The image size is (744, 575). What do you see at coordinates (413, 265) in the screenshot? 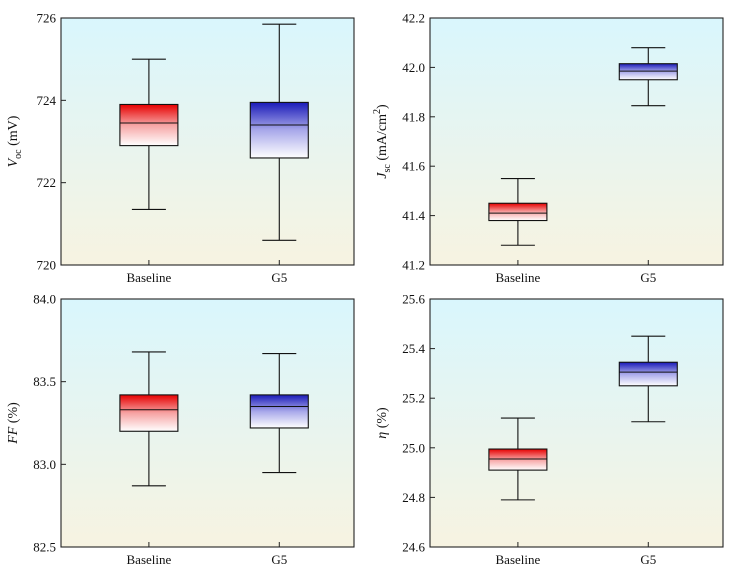
I see `y-tick-label: 41.2` at bounding box center [413, 265].